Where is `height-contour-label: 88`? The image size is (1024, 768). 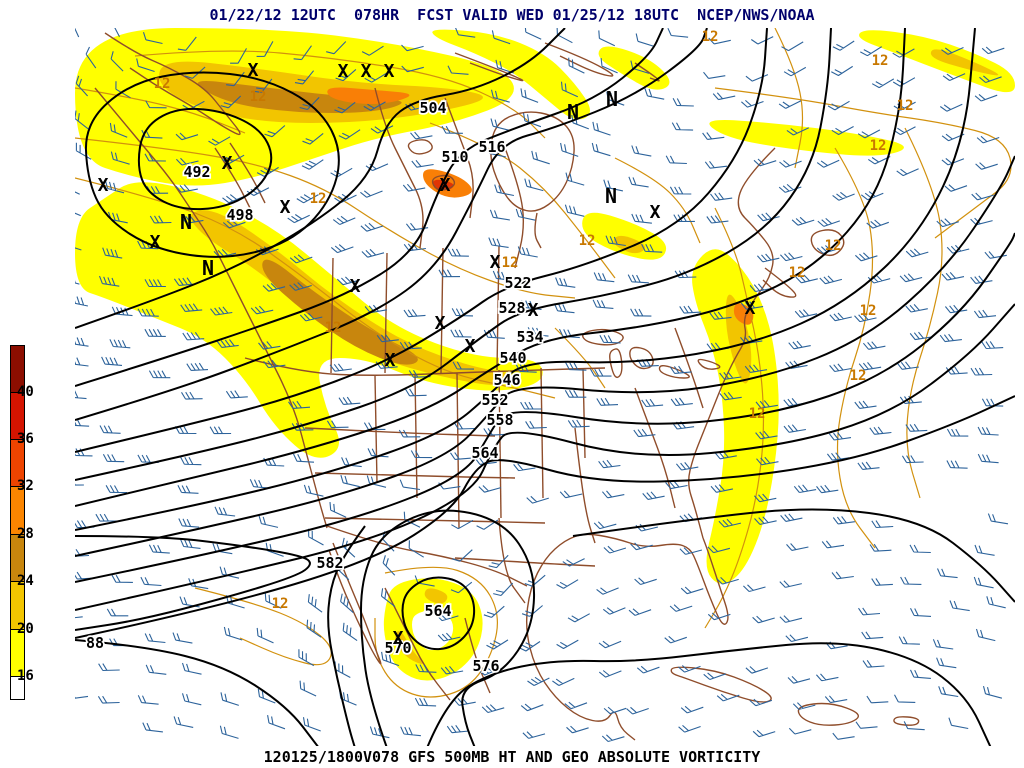
height-contour-label: 88 is located at coordinates (95, 643).